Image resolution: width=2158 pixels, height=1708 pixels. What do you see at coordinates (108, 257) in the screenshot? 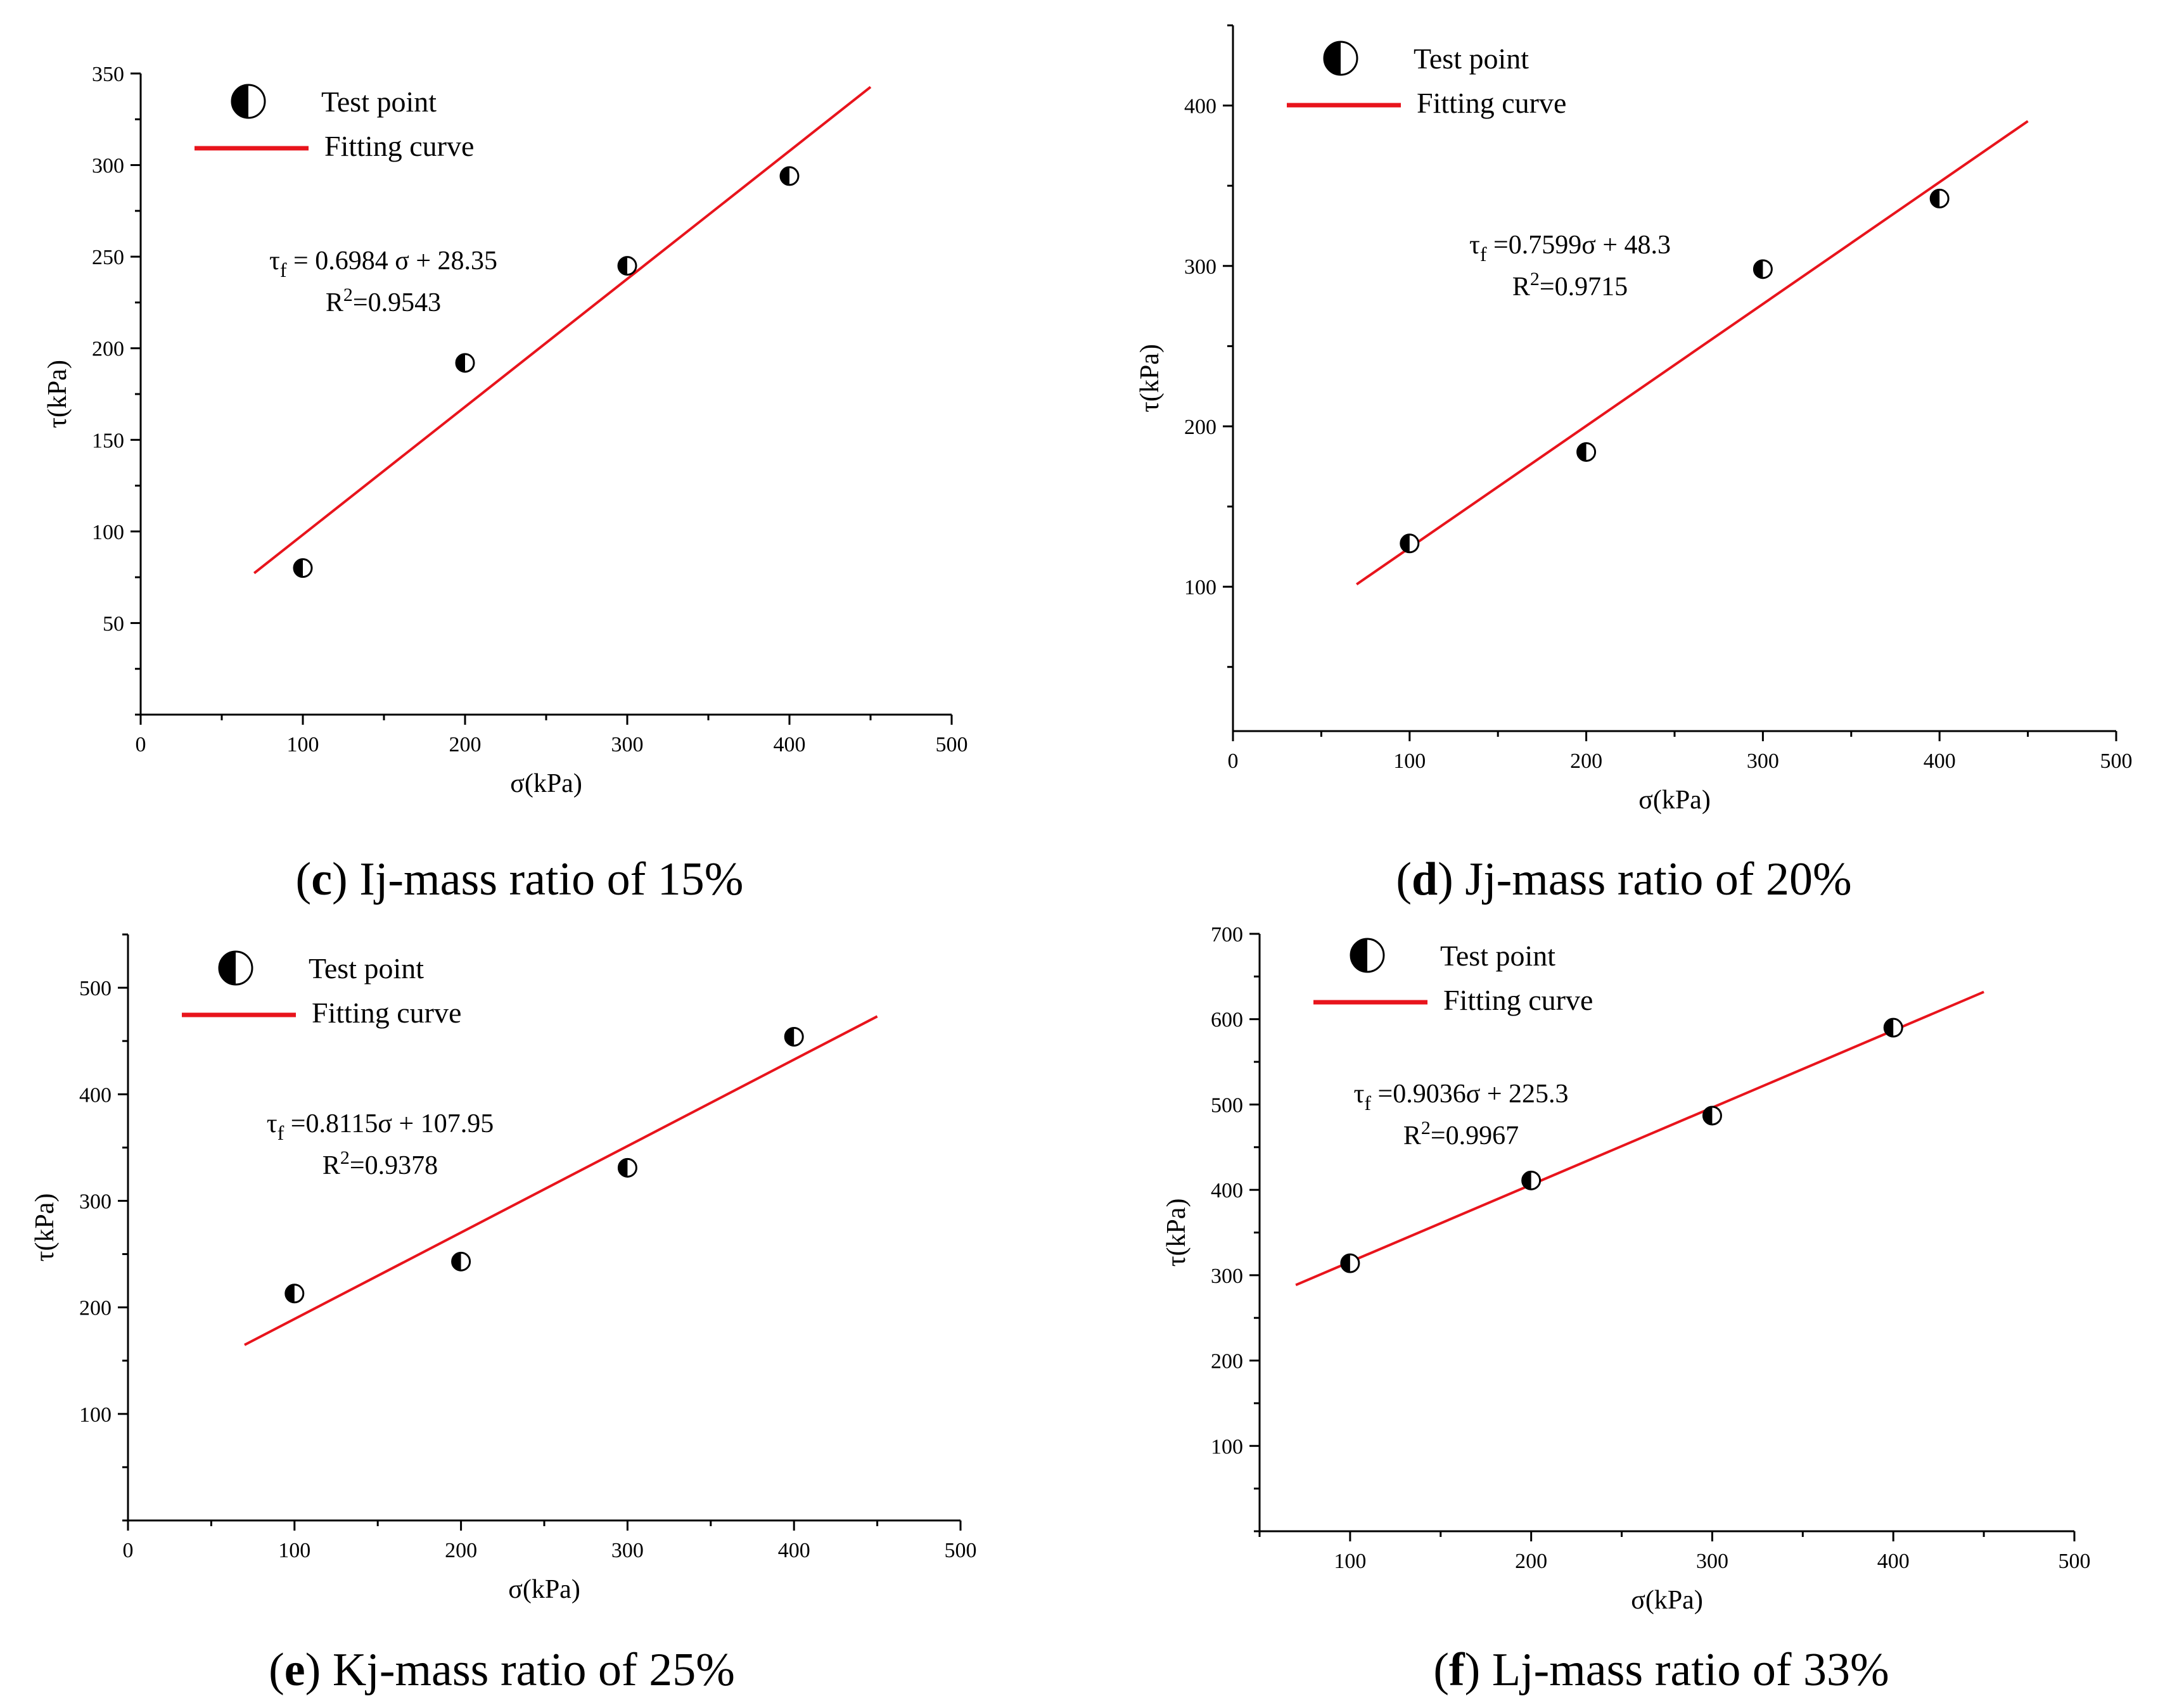
I see `y-tick-label: 250` at bounding box center [108, 257].